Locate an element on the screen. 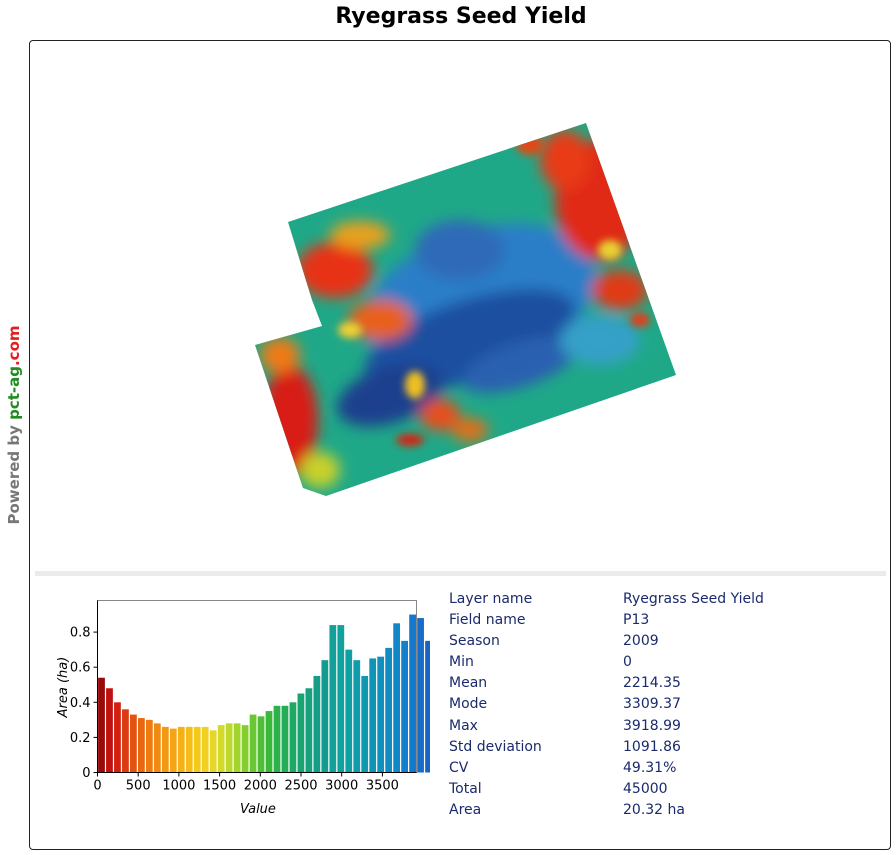 The image size is (896, 855). x-tick-label: 3000 is located at coordinates (341, 786).